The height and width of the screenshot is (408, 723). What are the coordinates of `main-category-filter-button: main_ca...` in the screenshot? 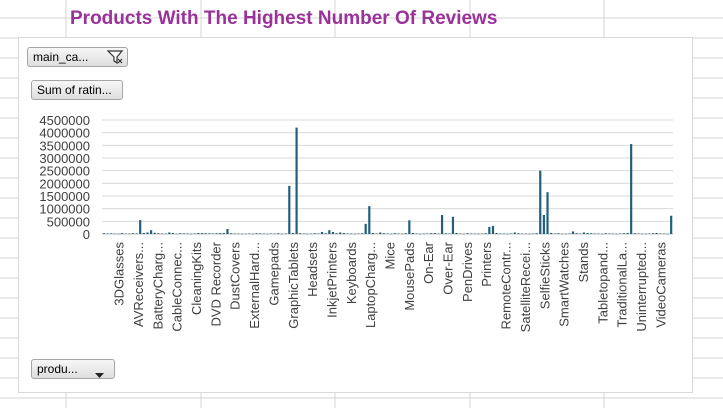 It's located at (77, 57).